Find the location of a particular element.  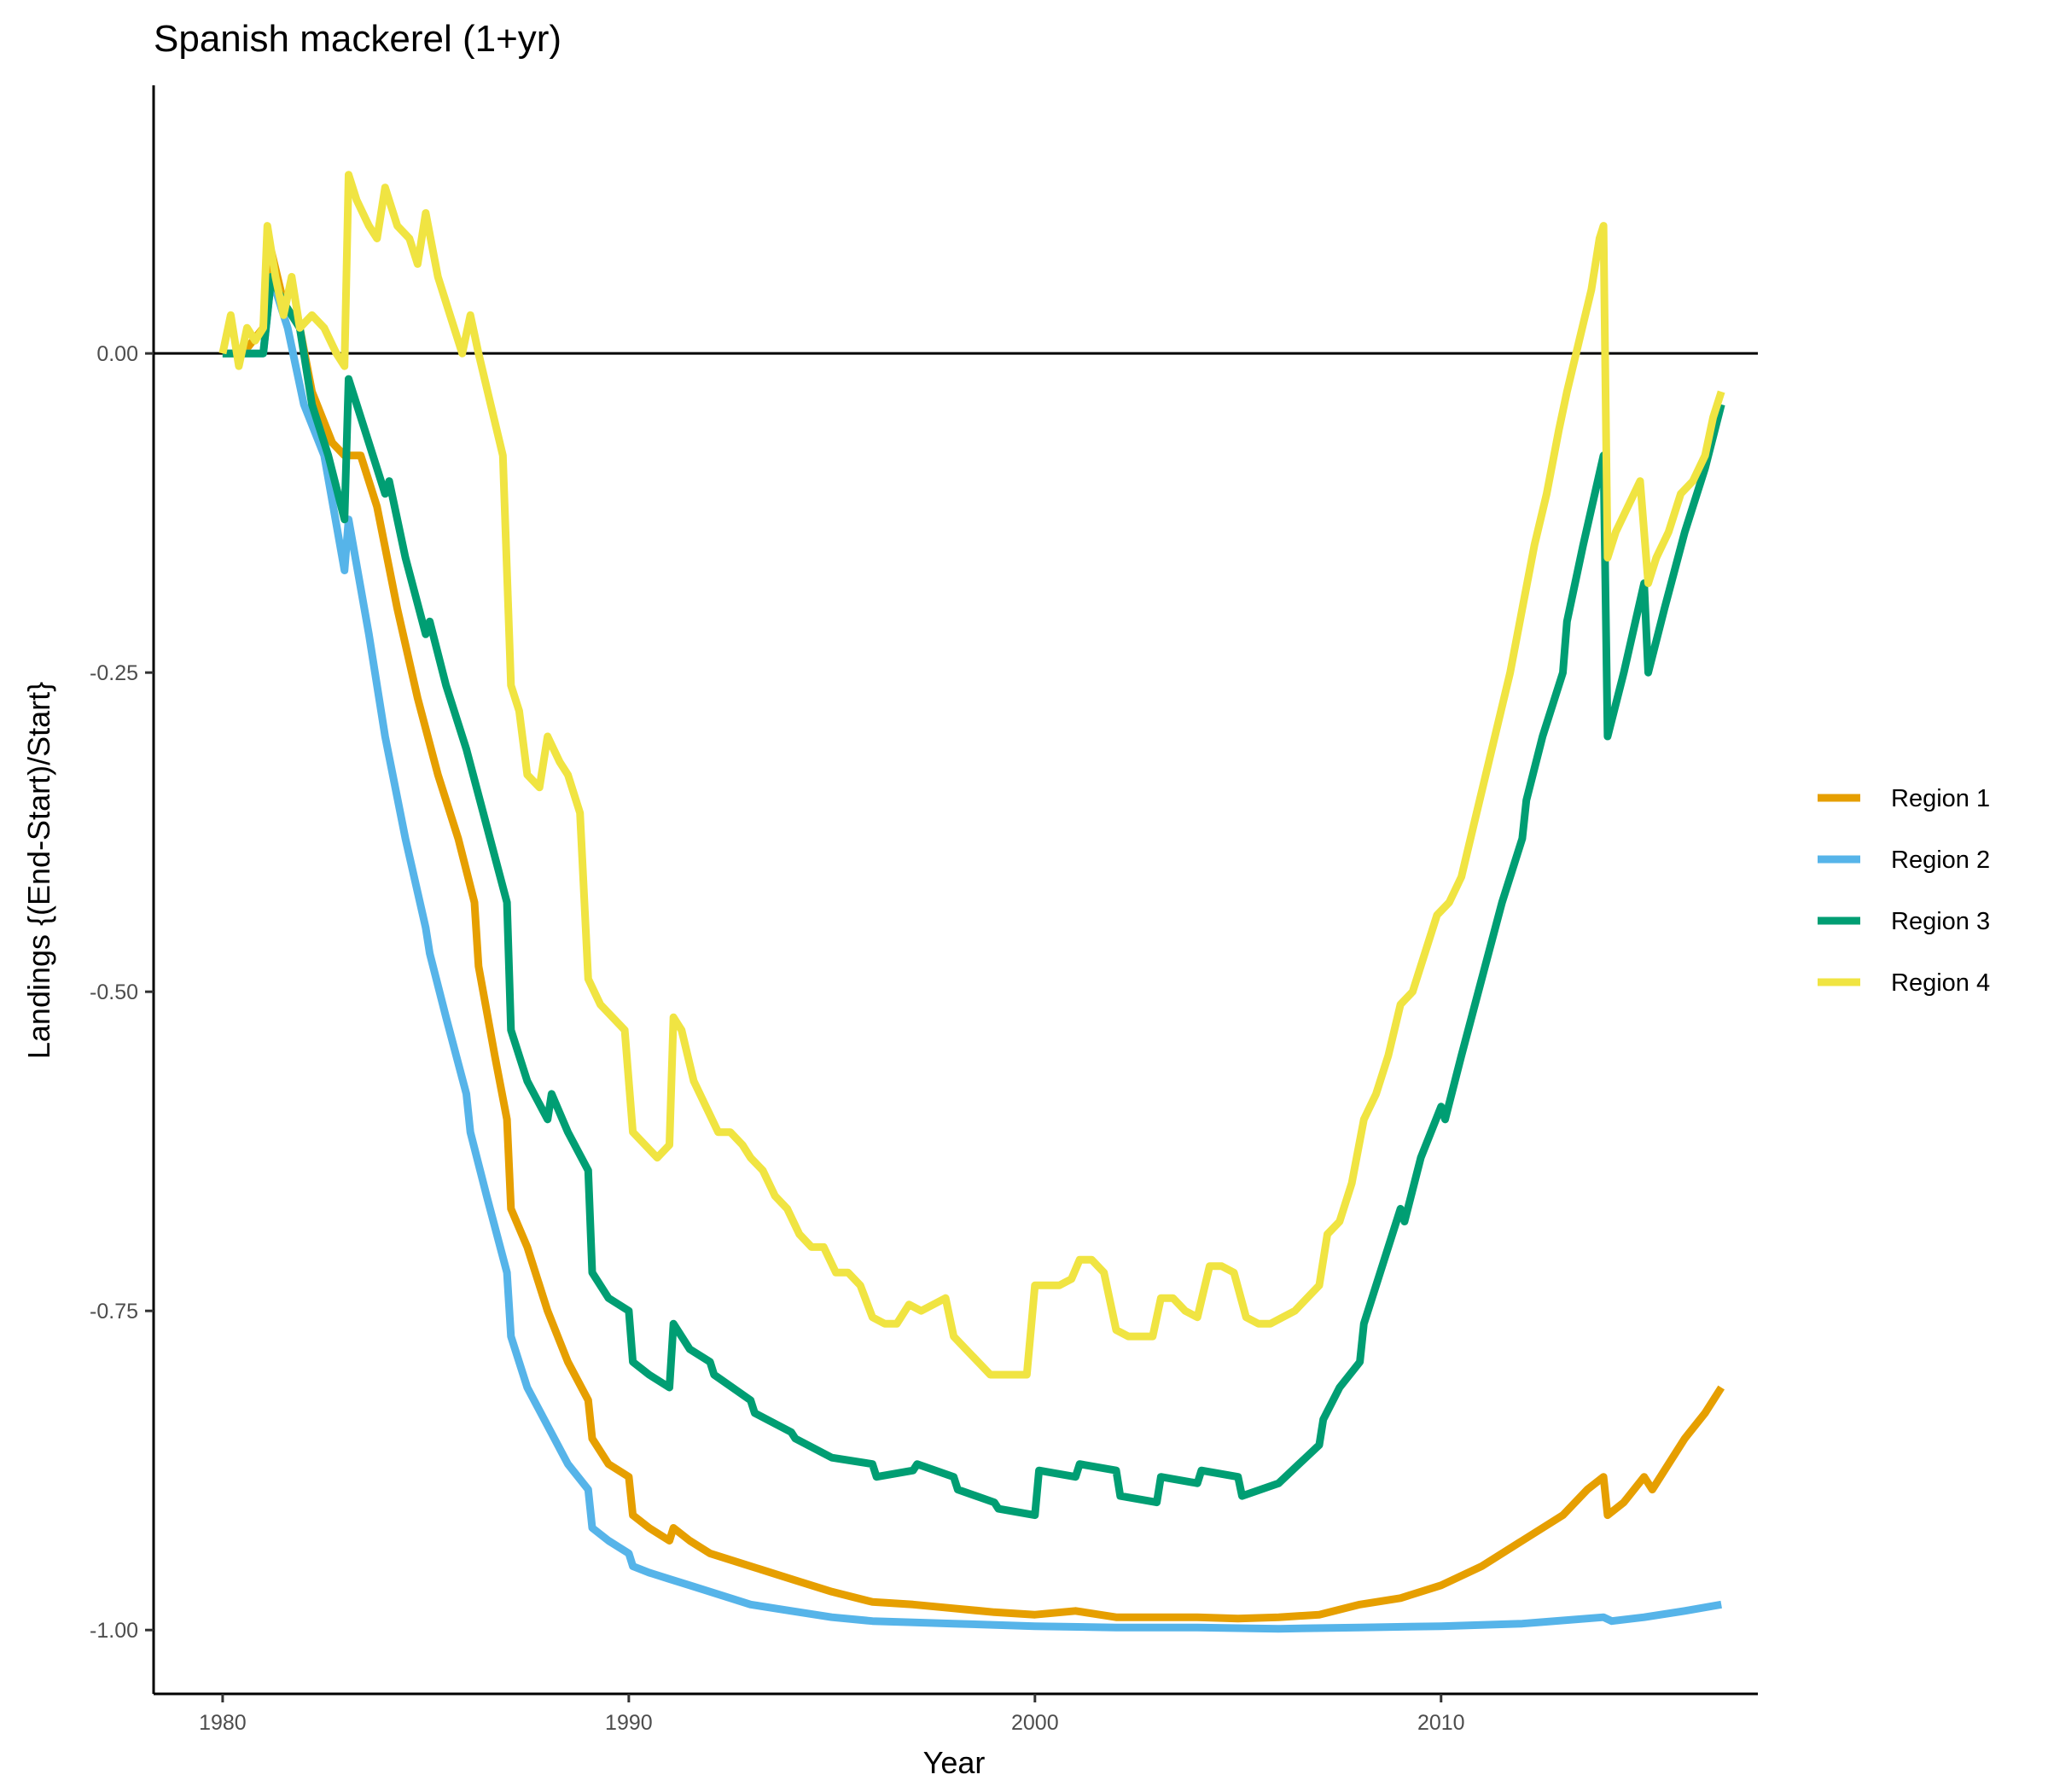

x-tick-label: 2010 is located at coordinates (1441, 1723).